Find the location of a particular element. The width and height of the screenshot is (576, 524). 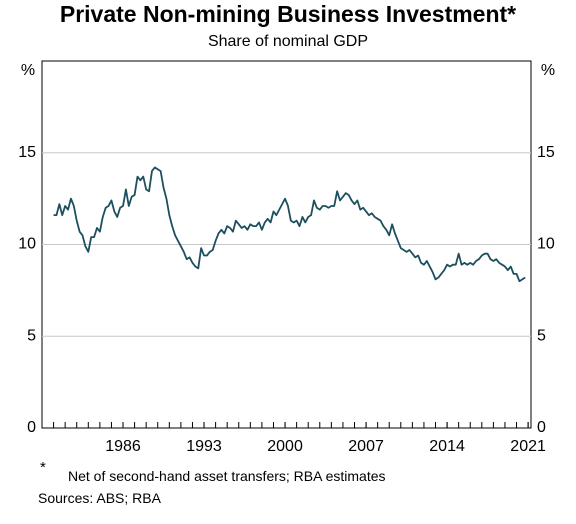

x-tick-label: 2007 is located at coordinates (366, 446).